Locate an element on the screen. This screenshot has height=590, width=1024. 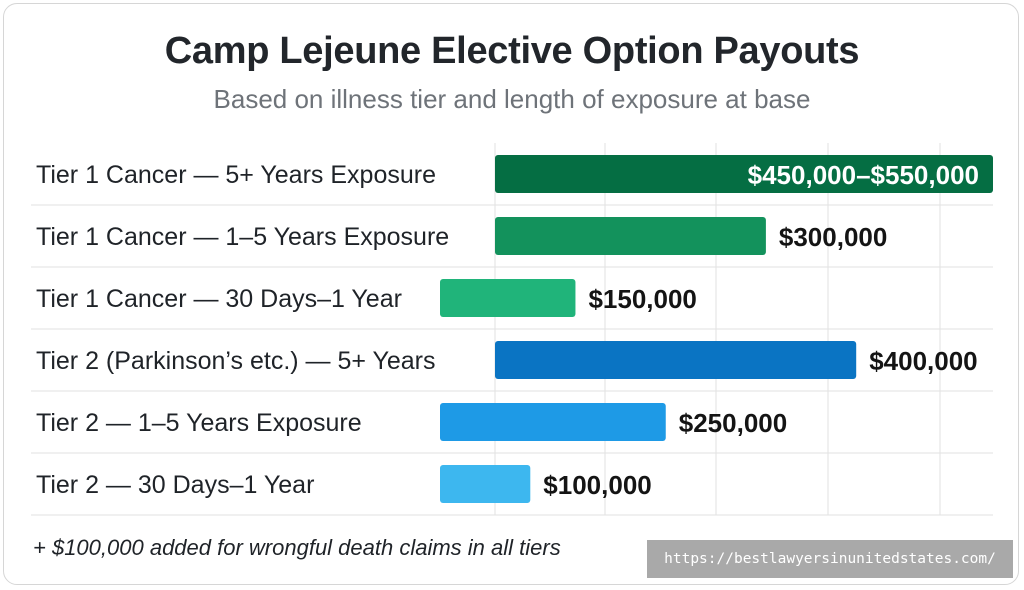
category-label: Tier 2 — 30 Days–1 Year is located at coordinates (175, 485).